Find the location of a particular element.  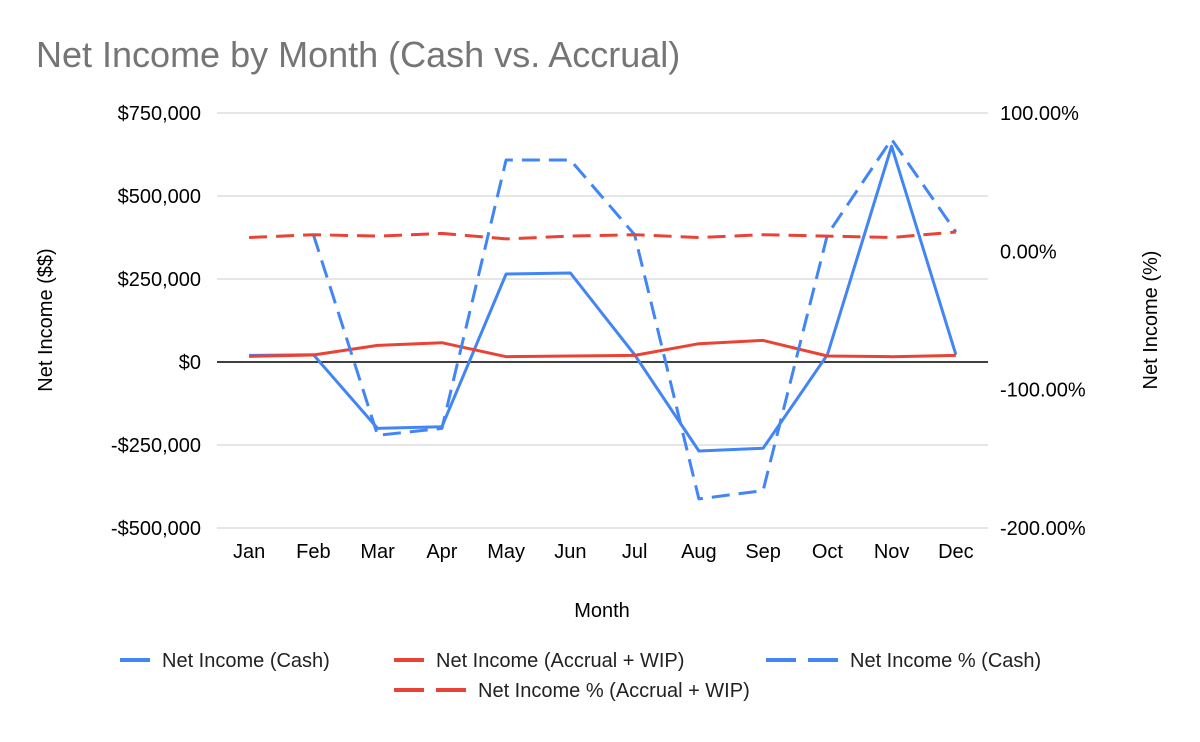

legend-label: Net Income (Cash) is located at coordinates (246, 661).